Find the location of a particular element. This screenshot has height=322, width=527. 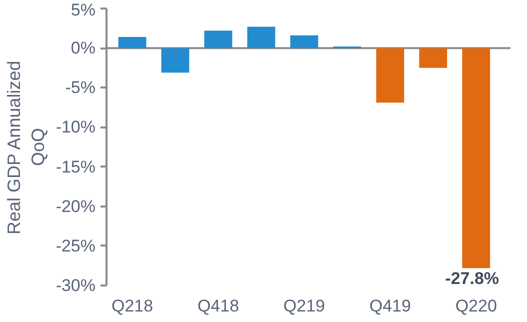

y-tick-label: -30% is located at coordinates (76, 285).